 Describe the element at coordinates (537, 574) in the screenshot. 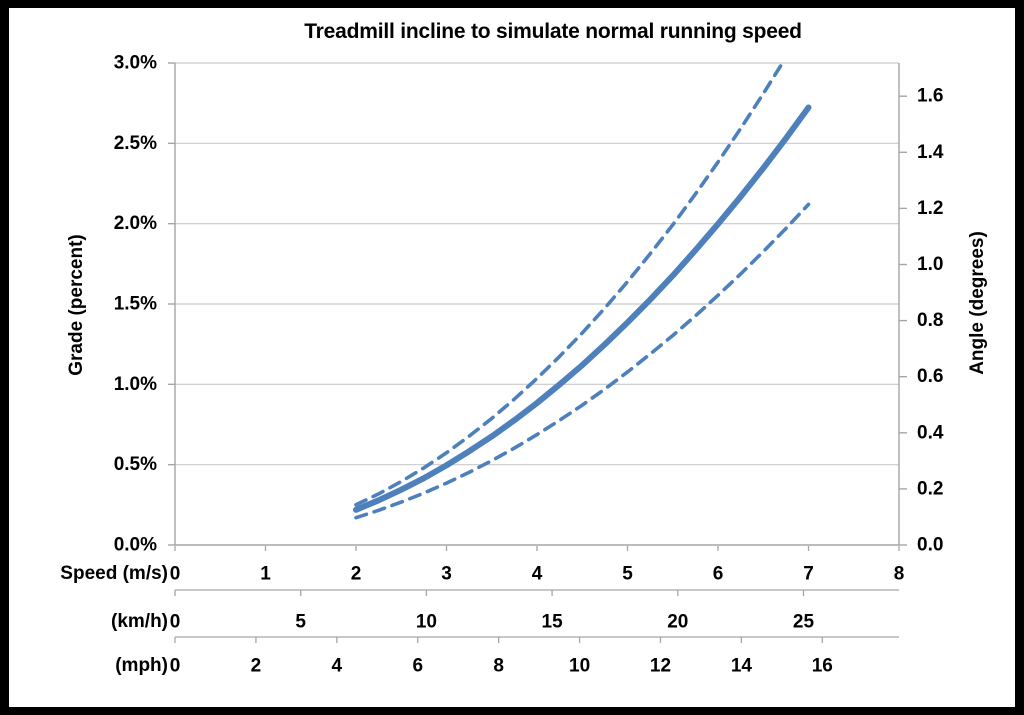

I see `x-tick-label-speed_ms: 4` at that location.